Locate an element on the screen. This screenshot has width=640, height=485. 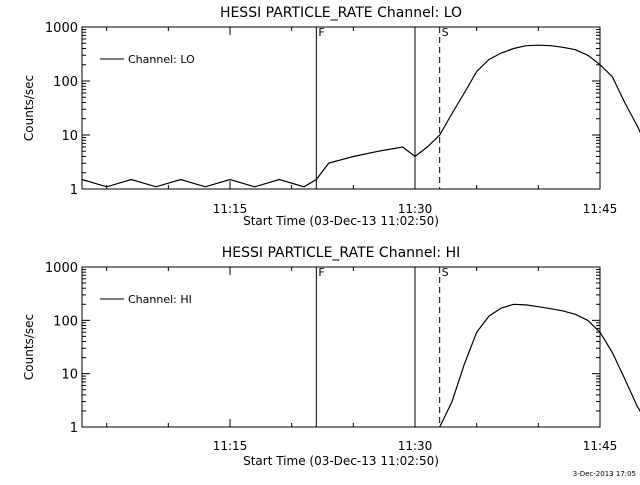
legend-label: Channel: LO is located at coordinates (161, 59).